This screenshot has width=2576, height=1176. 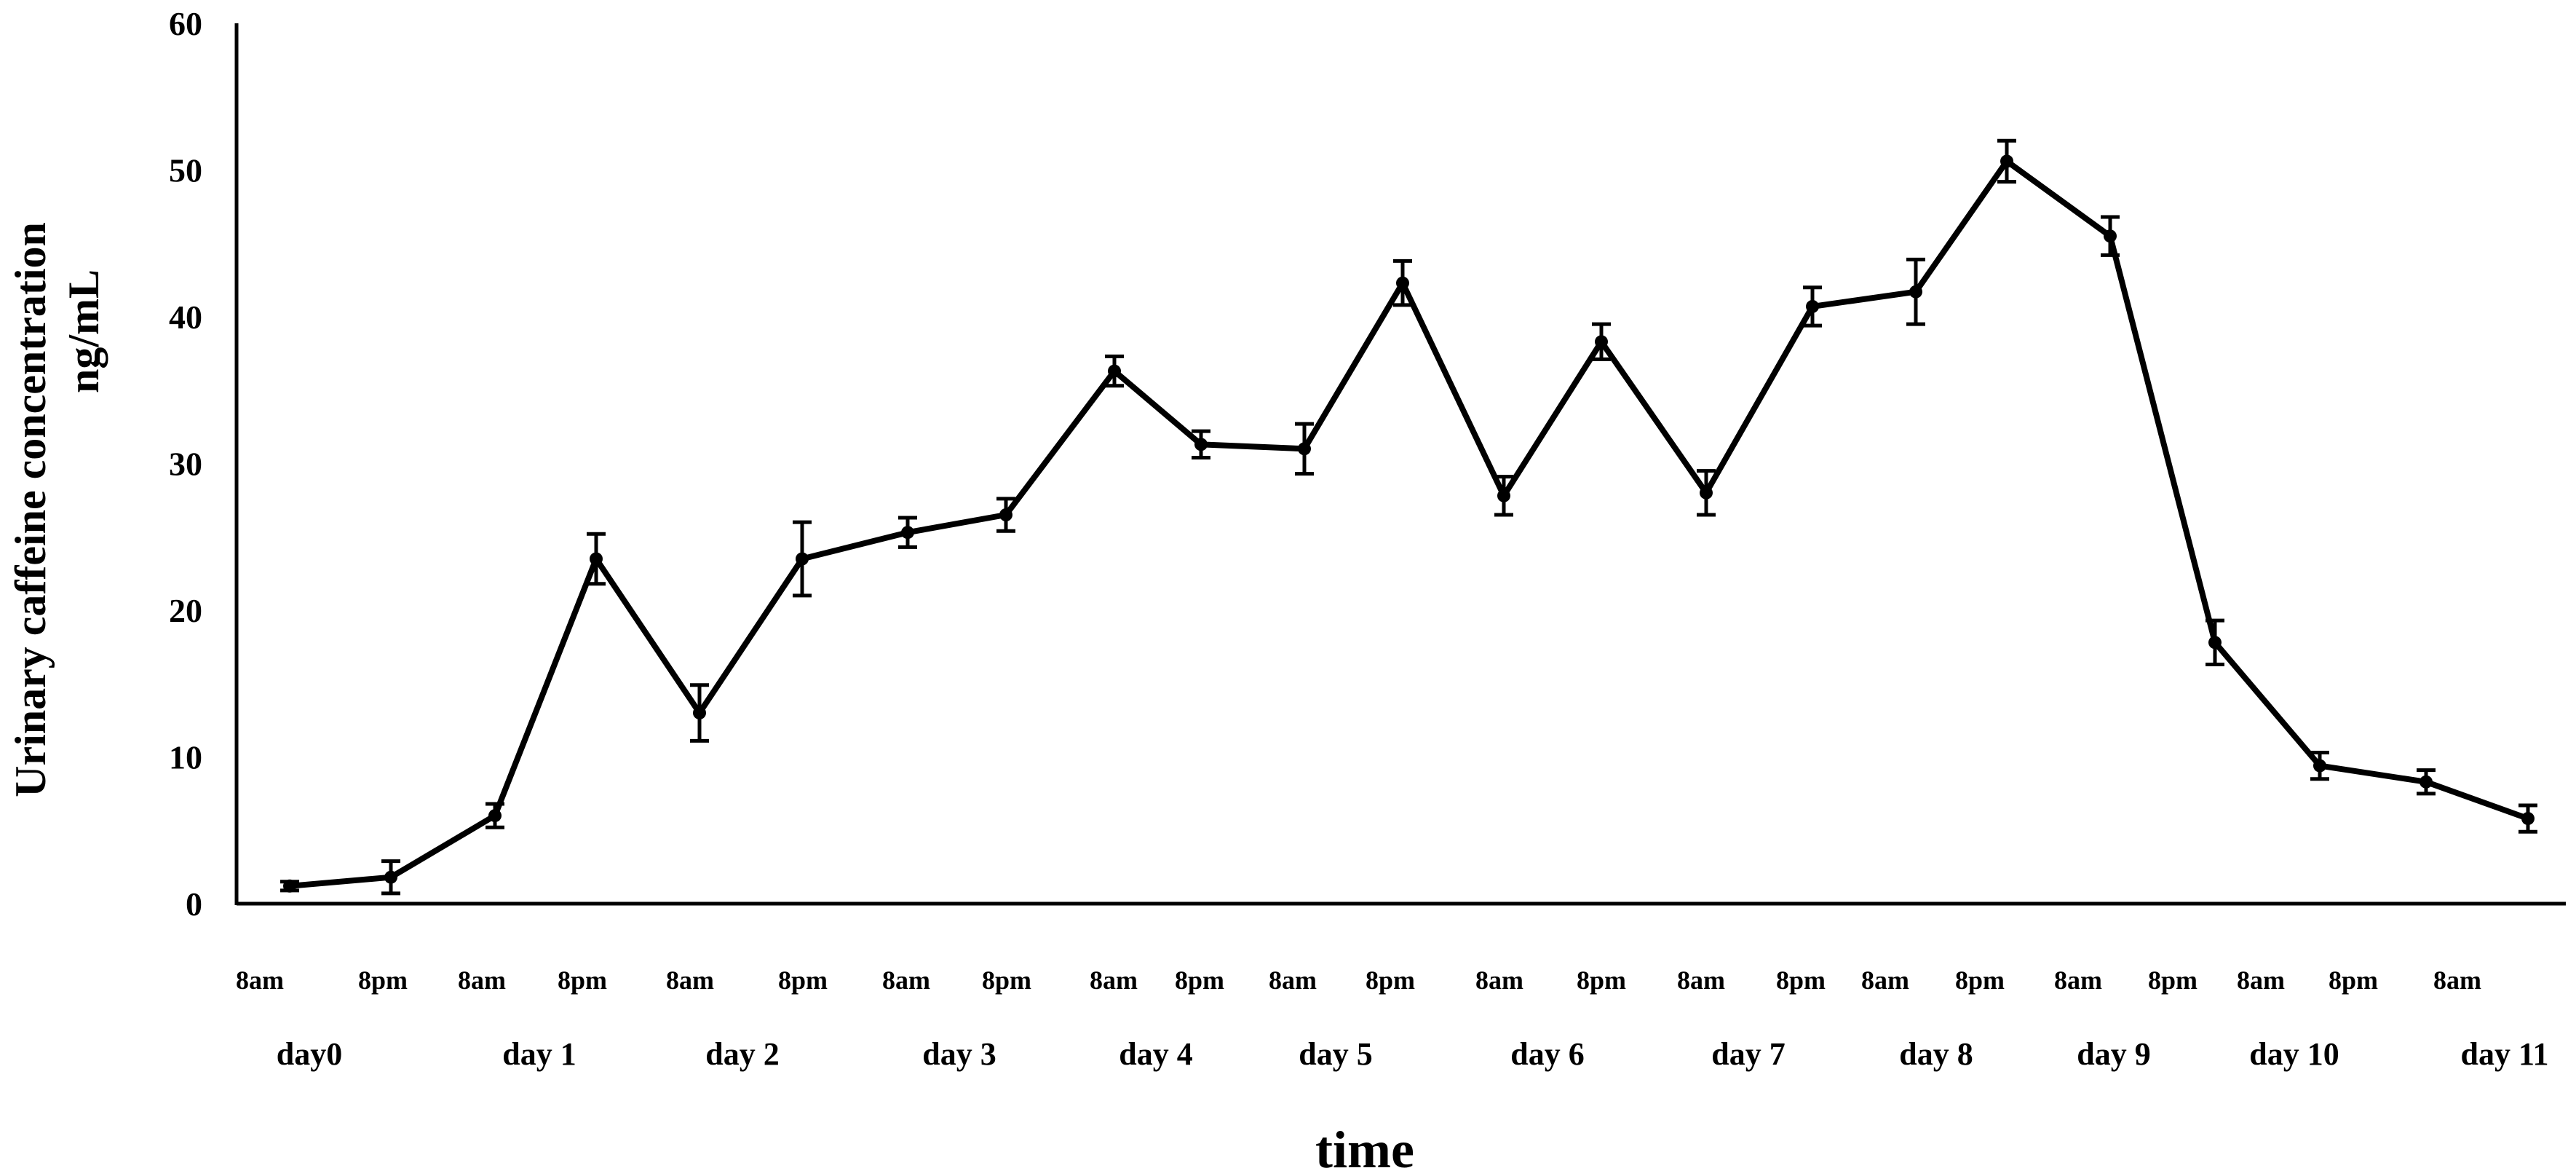 What do you see at coordinates (2294, 1054) in the screenshot?
I see `x-day-label: day 10` at bounding box center [2294, 1054].